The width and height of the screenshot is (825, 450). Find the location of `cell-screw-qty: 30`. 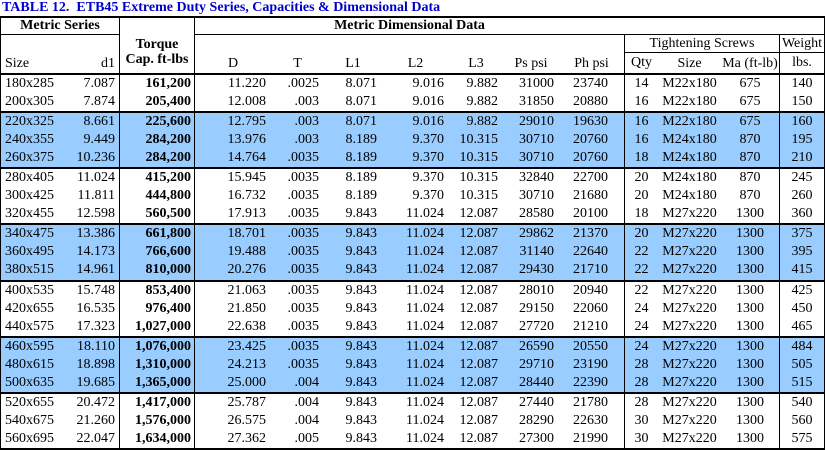

cell-screw-qty: 30 is located at coordinates (641, 420).